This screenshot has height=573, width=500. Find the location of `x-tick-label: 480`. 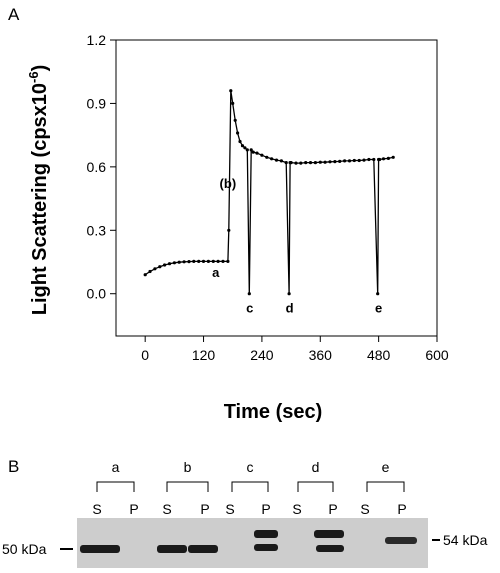

x-tick-label: 480 is located at coordinates (379, 355).